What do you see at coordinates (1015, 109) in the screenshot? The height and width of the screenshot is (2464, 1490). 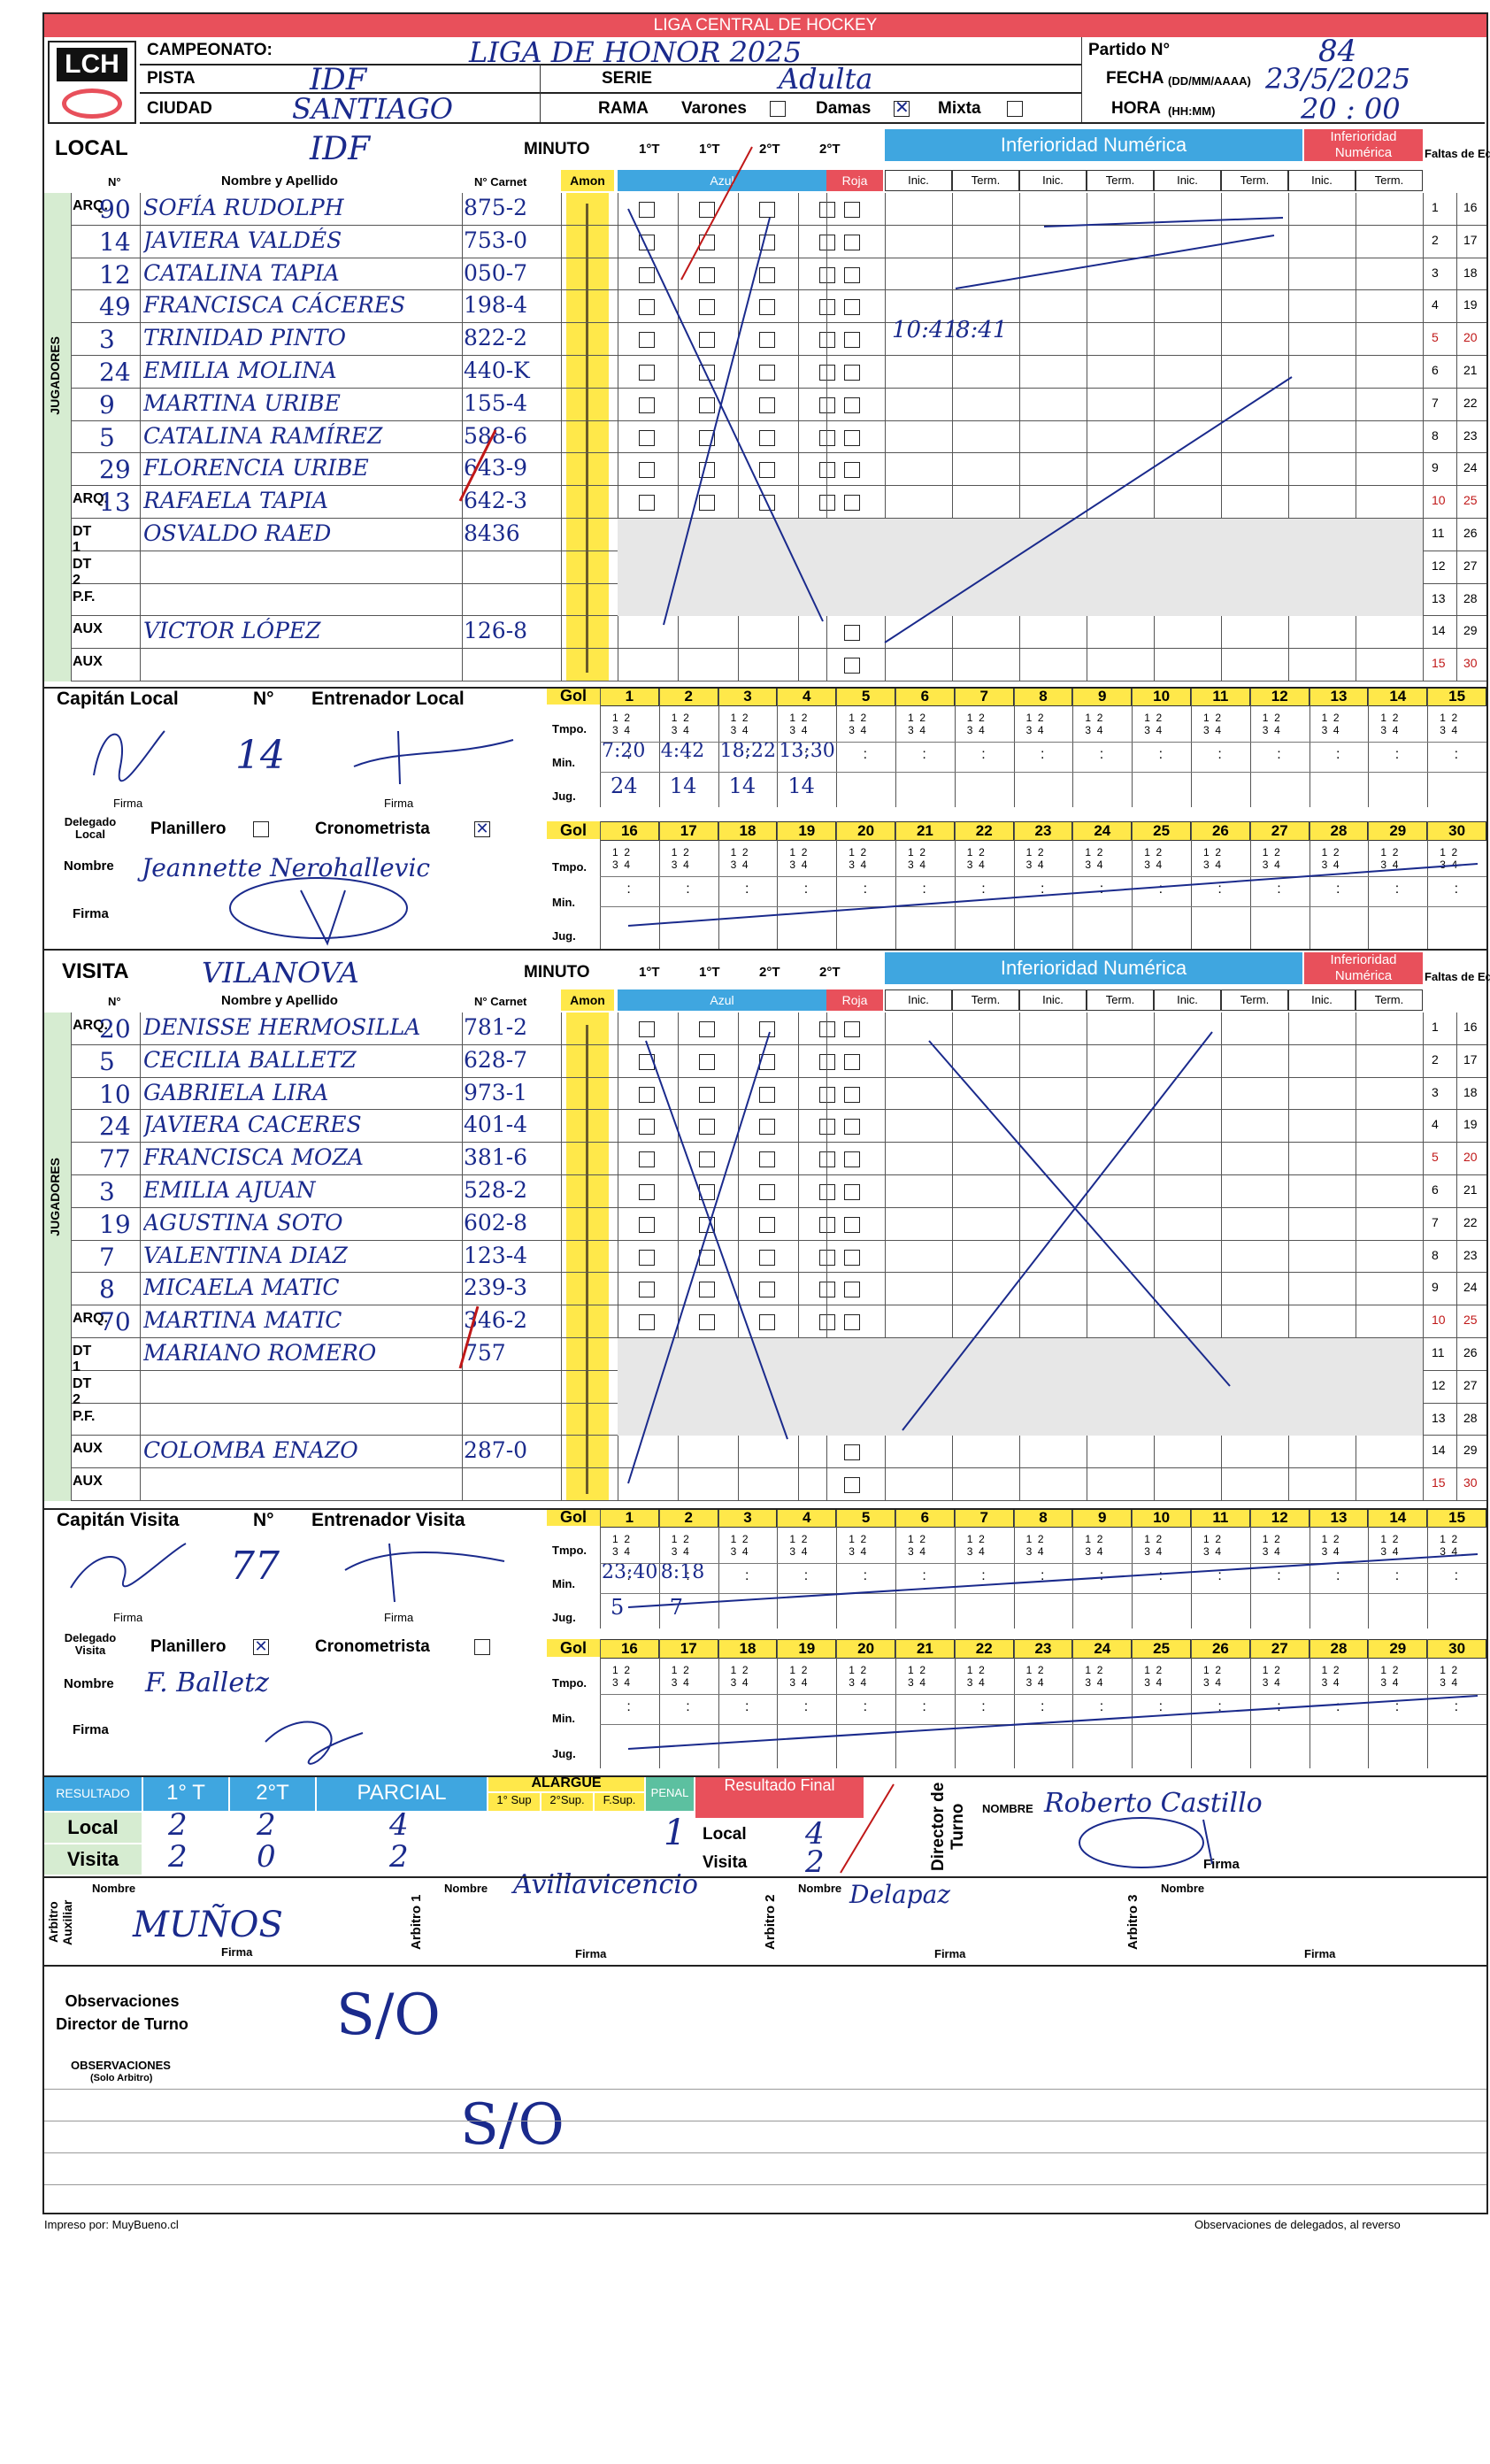 I see `rama-mixta-checkbox` at bounding box center [1015, 109].